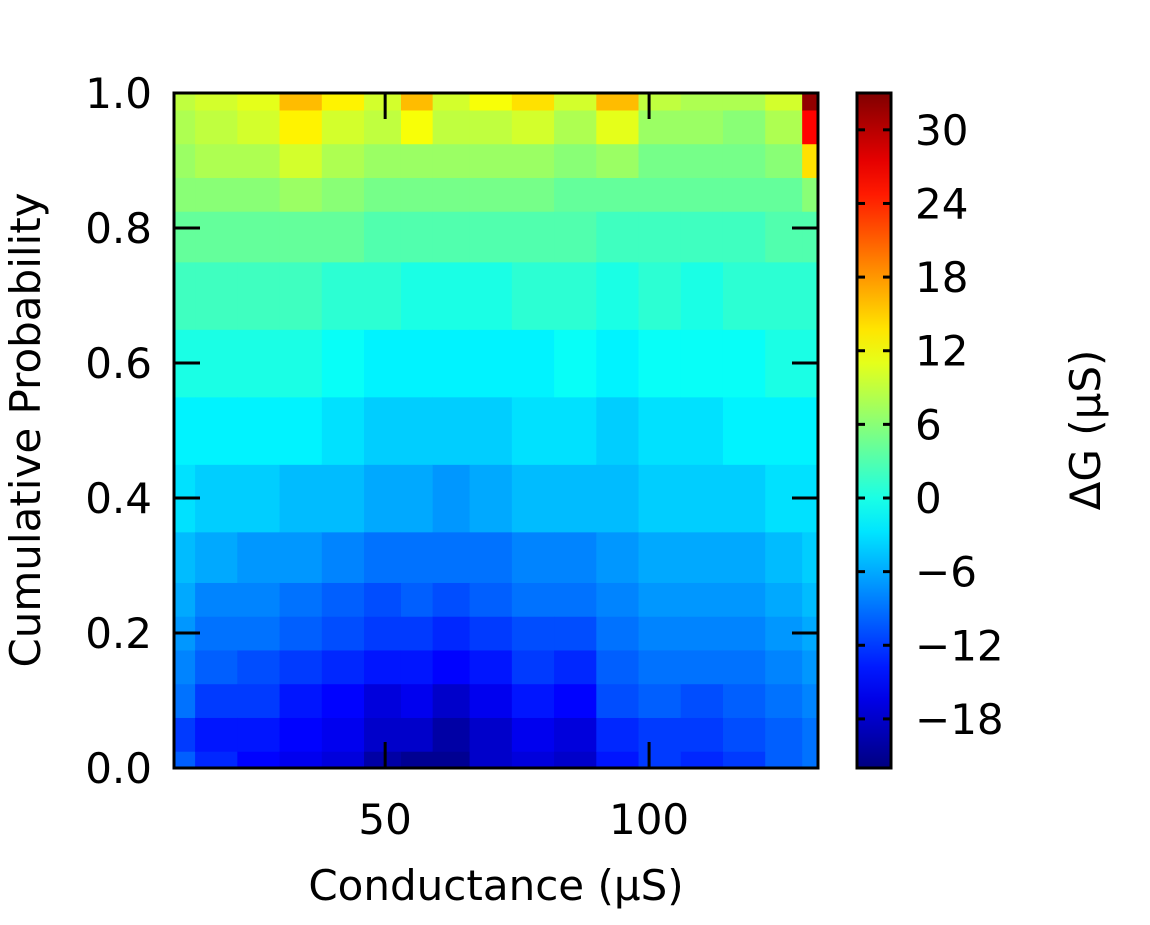 The width and height of the screenshot is (1150, 925). I want to click on colorbar-tick-label: −12, so click(959, 645).